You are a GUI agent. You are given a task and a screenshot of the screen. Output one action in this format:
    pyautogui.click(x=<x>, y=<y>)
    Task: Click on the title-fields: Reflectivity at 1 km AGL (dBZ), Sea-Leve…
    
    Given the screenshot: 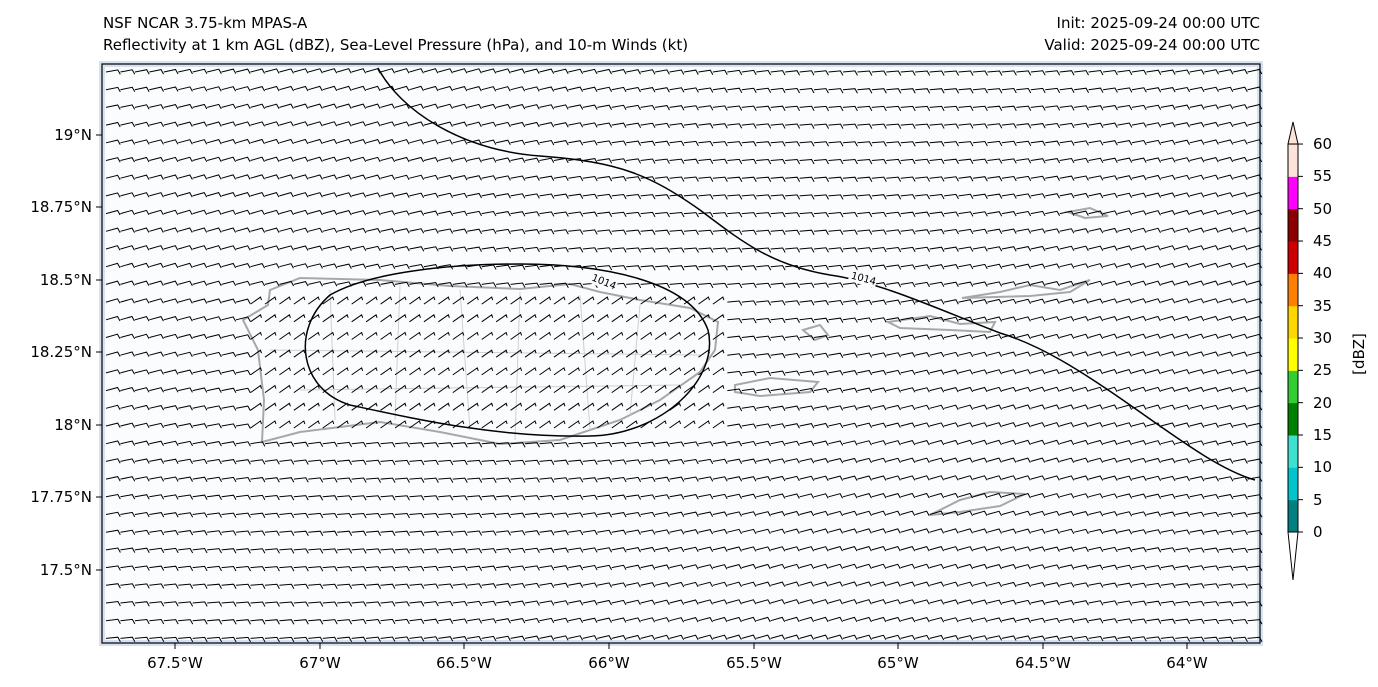 What is the action you would take?
    pyautogui.click(x=396, y=45)
    